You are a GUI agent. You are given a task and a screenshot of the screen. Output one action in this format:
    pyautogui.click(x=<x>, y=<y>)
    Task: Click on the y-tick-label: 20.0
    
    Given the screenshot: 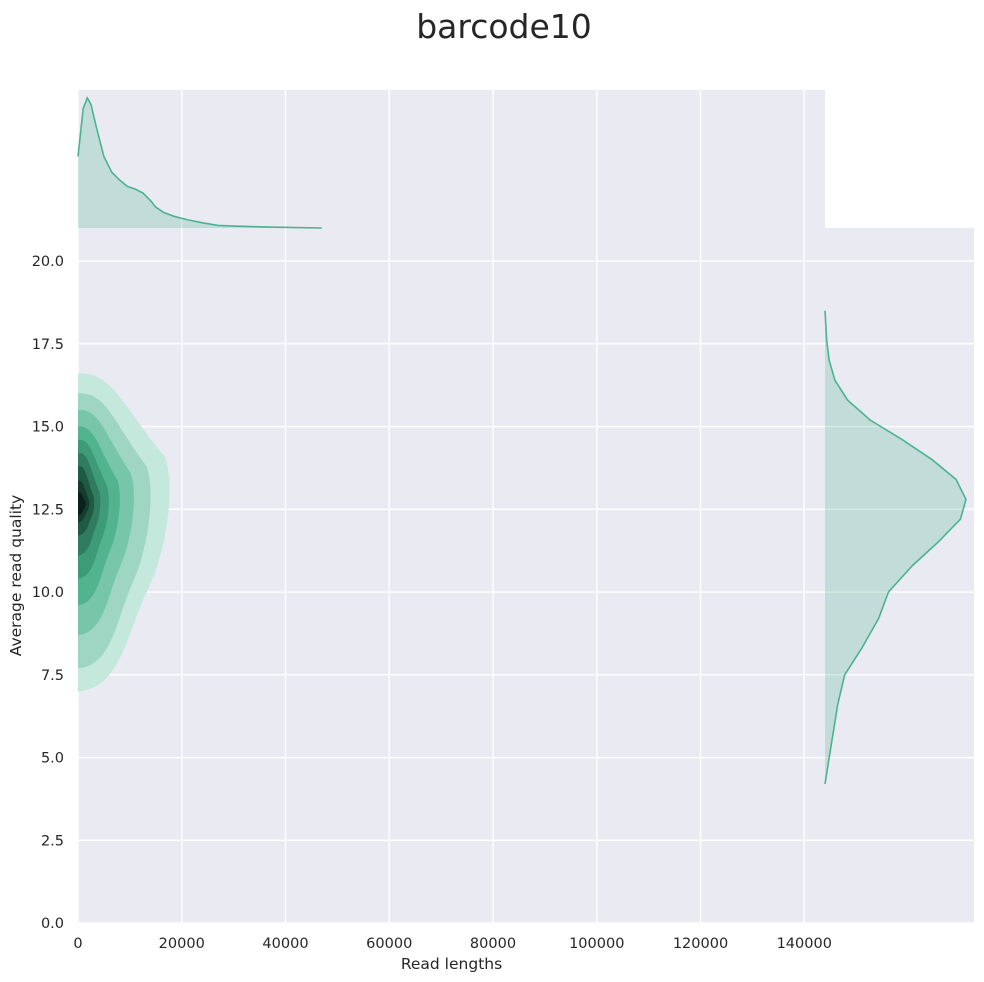 What is the action you would take?
    pyautogui.click(x=48, y=262)
    